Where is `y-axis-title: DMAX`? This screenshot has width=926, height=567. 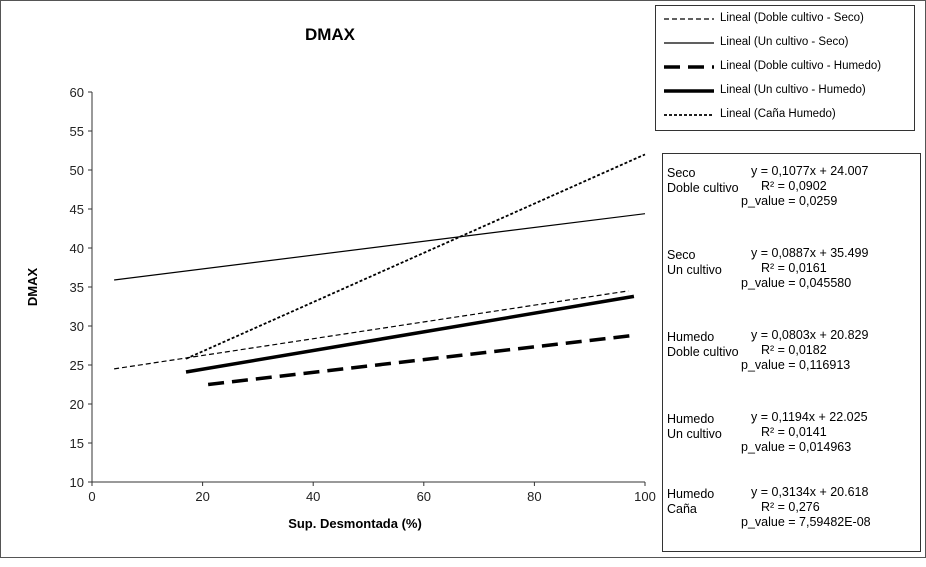 y-axis-title: DMAX is located at coordinates (32, 287).